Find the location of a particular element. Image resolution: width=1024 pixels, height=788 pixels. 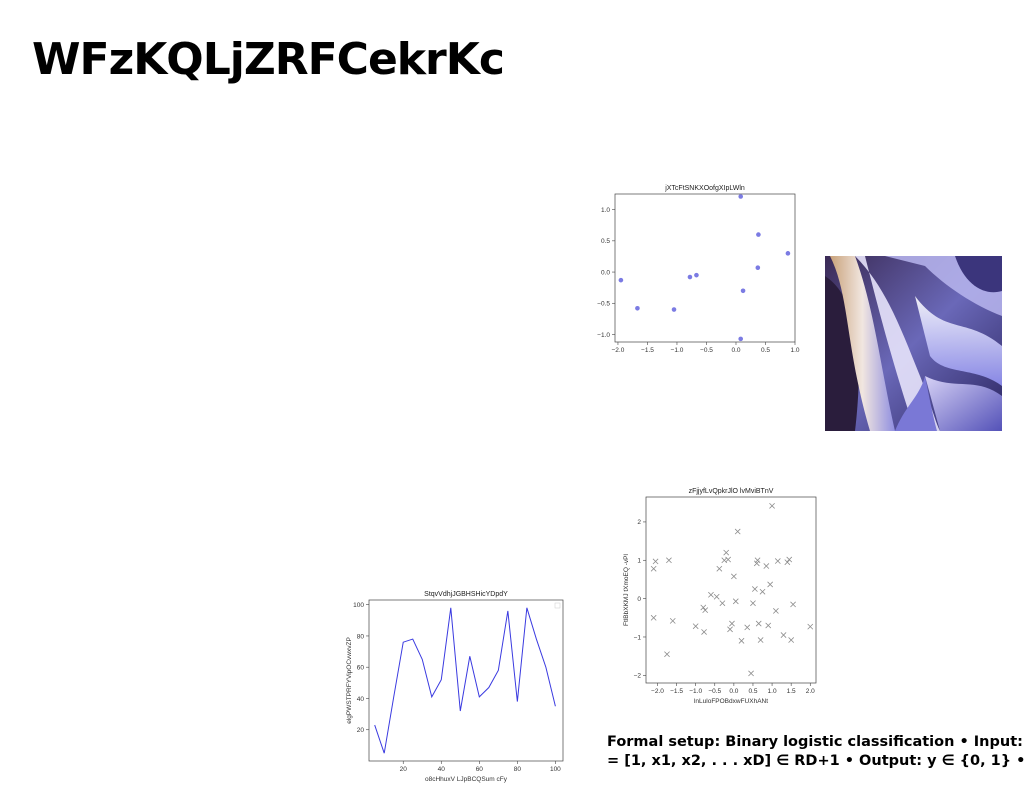

y-tick-label: 100 is located at coordinates (358, 605).